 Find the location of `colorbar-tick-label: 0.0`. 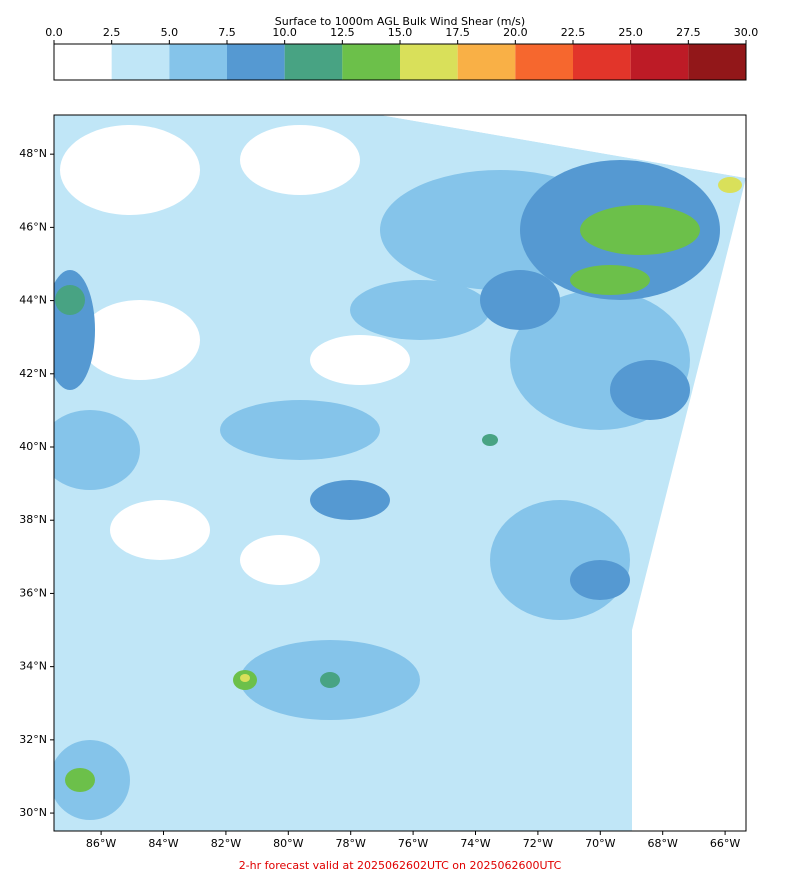

colorbar-tick-label: 0.0 is located at coordinates (54, 32).